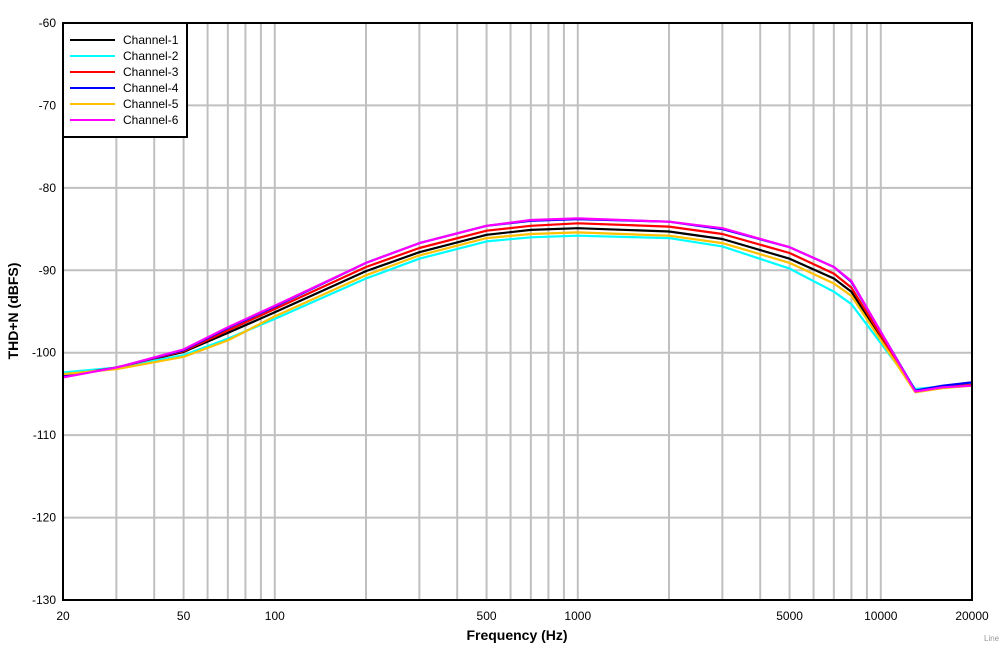 Image resolution: width=1008 pixels, height=652 pixels. Describe the element at coordinates (44, 600) in the screenshot. I see `y-tick-label: -130` at that location.